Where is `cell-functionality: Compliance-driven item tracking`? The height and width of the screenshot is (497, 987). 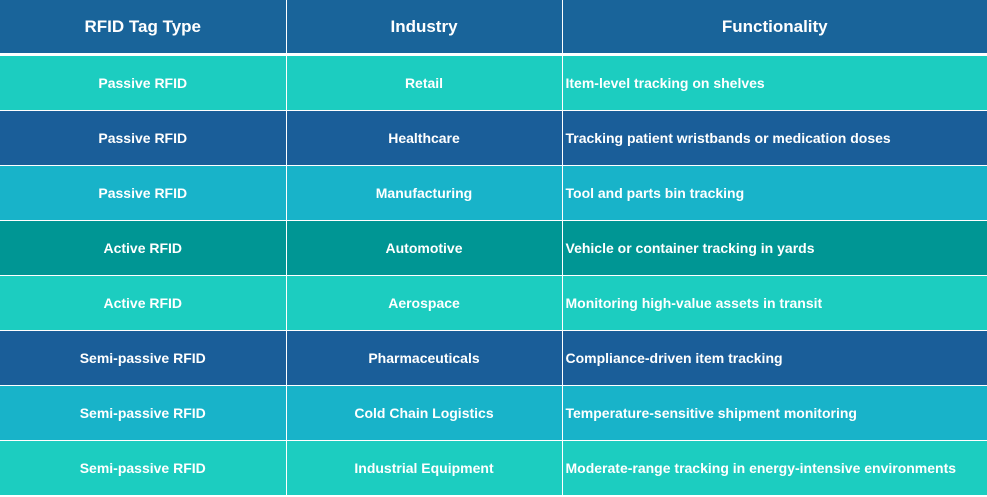 cell-functionality: Compliance-driven item tracking is located at coordinates (774, 358).